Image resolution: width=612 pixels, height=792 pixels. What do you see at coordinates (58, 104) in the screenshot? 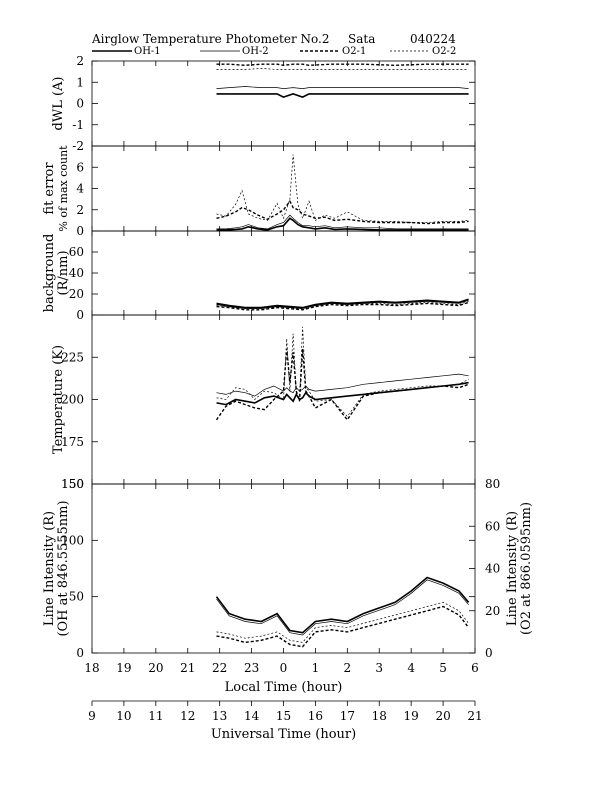
I see `y-axis-title: dWL (A)` at bounding box center [58, 104].